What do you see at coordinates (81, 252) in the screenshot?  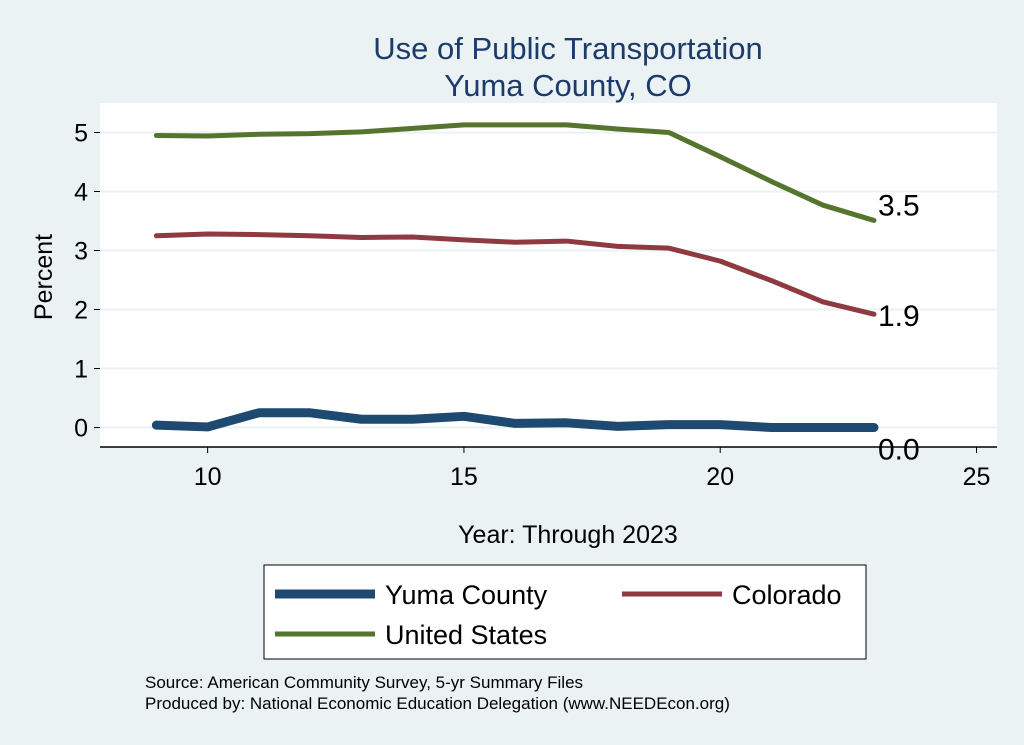 I see `y-tick-label: 3` at bounding box center [81, 252].